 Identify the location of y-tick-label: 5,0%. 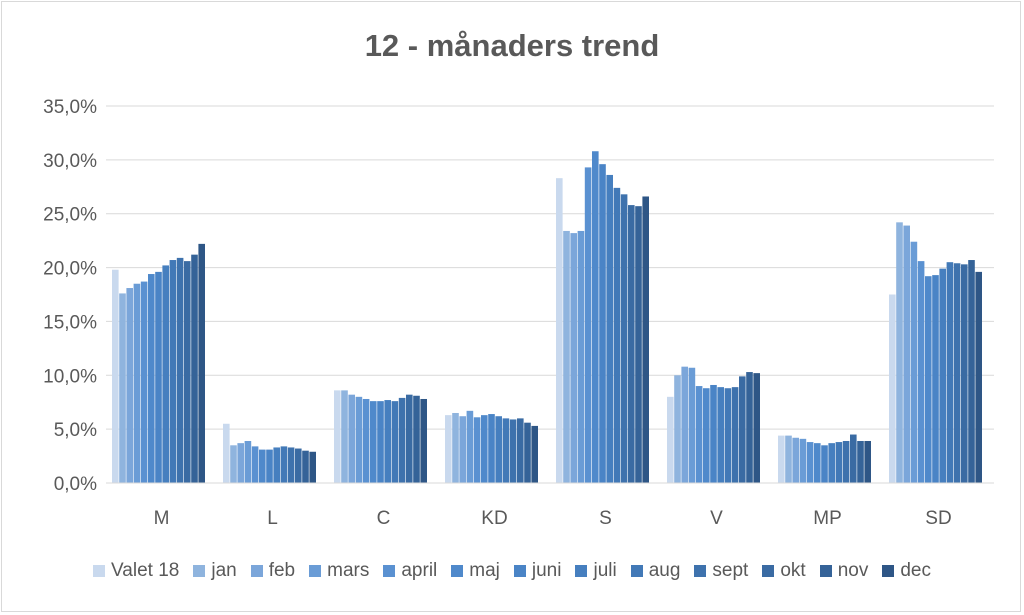
(75, 430).